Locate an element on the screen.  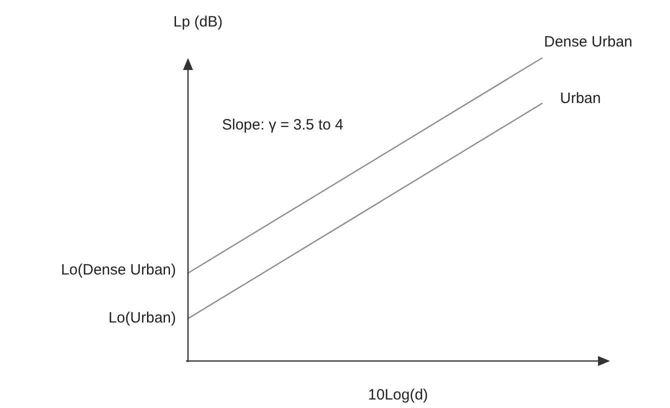
y-axis-title: Lp (dB) is located at coordinates (198, 22).